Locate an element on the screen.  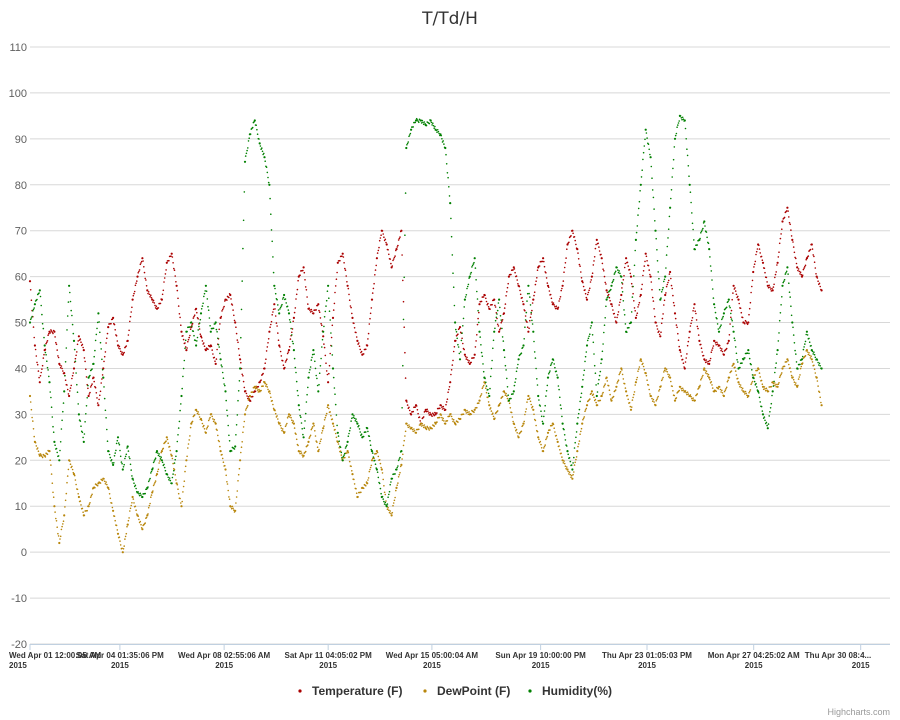
legend-item: Temperature (F) is located at coordinates (350, 691).